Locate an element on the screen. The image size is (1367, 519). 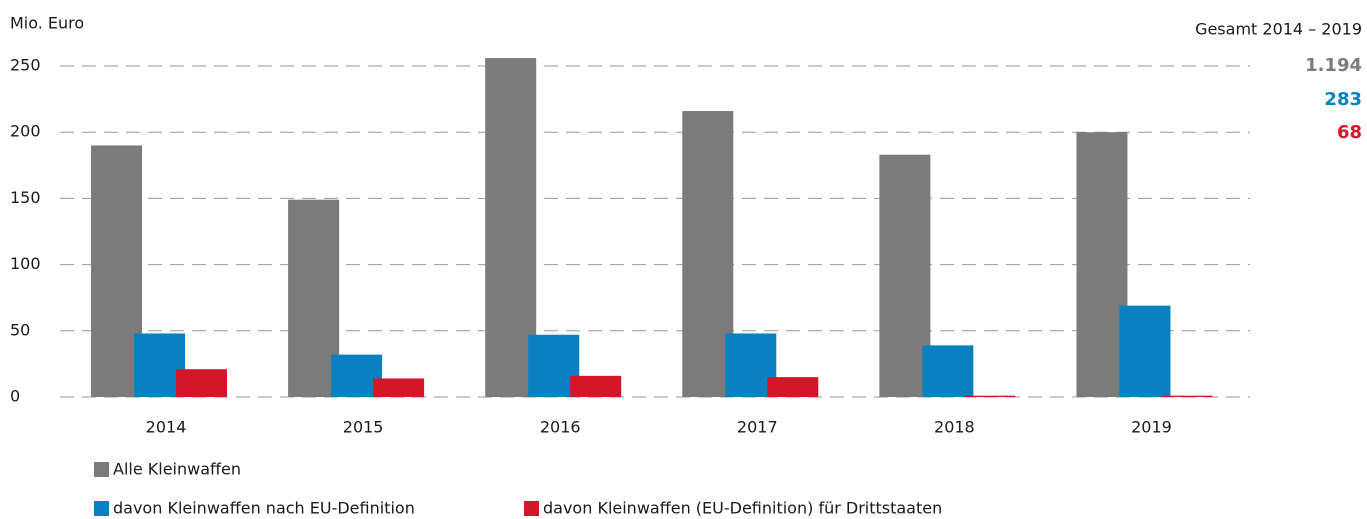
total-value: 1.194 is located at coordinates (1333, 65).